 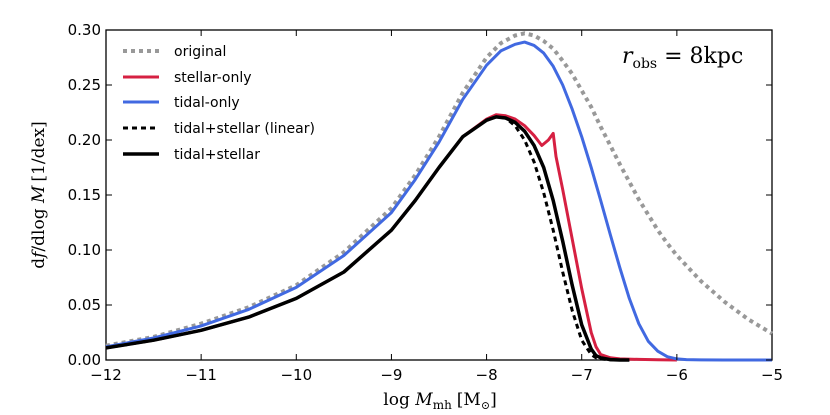 I want to click on x-axis-label-M: M, so click(x=423, y=400).